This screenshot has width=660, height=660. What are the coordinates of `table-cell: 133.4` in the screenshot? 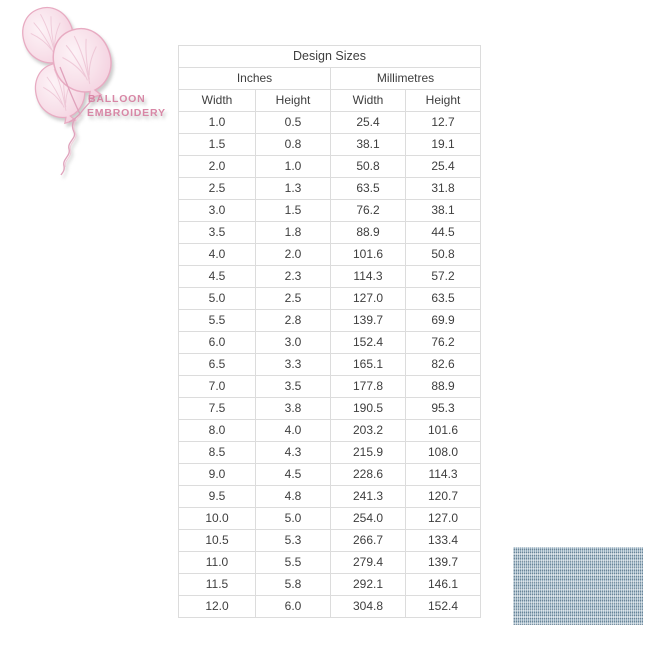 It's located at (443, 540).